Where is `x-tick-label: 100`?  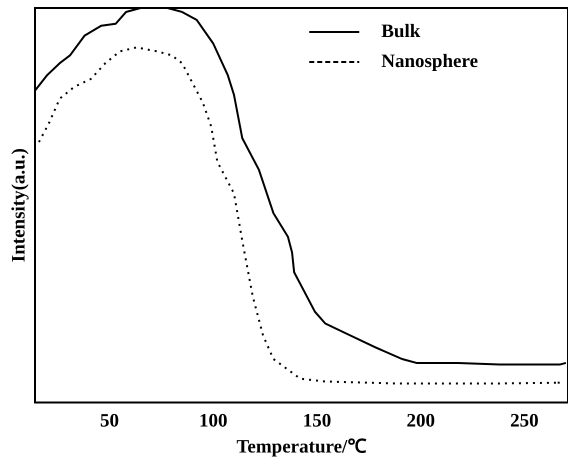
x-tick-label: 100 is located at coordinates (213, 421).